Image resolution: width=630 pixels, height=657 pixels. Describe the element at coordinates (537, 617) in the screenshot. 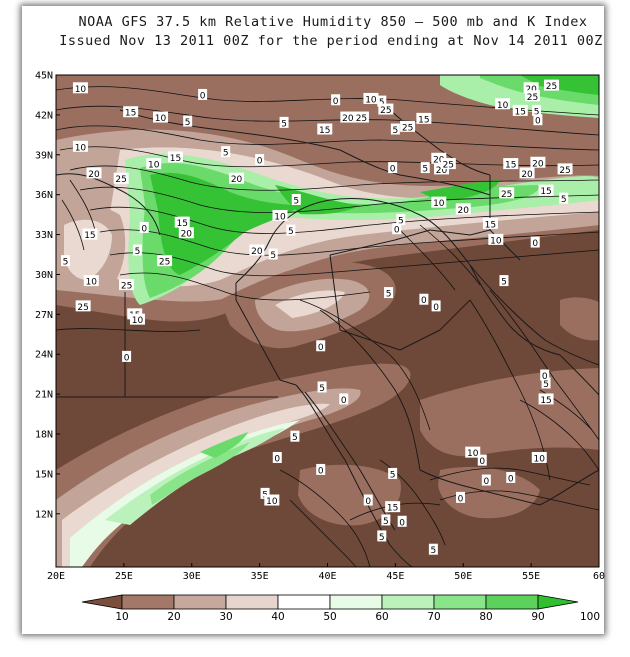

I see `legend-label: 90` at that location.